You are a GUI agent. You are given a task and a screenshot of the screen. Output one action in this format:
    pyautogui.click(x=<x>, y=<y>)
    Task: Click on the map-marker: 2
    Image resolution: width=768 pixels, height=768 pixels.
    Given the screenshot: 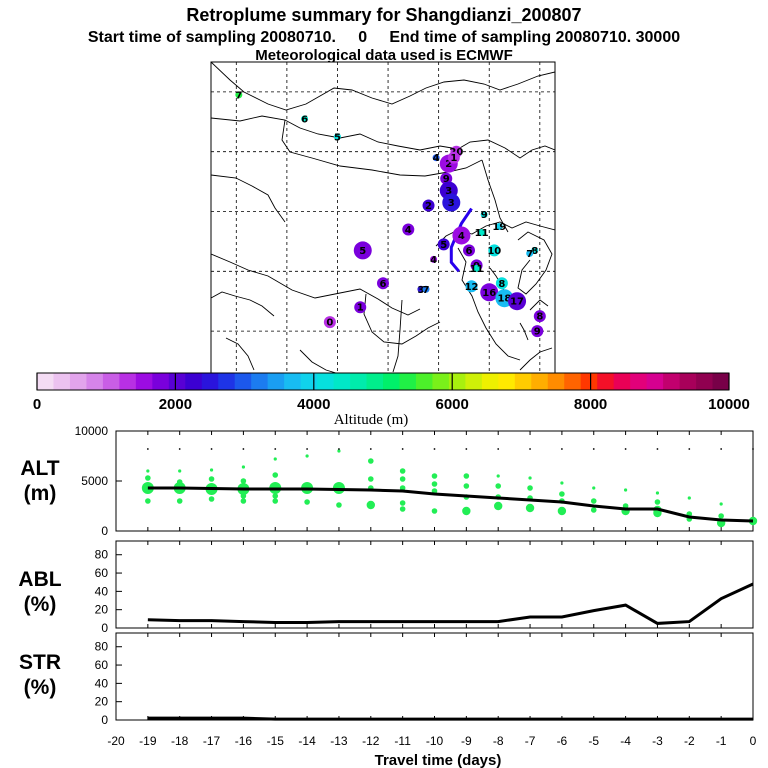 What is the action you would take?
    pyautogui.click(x=428, y=205)
    